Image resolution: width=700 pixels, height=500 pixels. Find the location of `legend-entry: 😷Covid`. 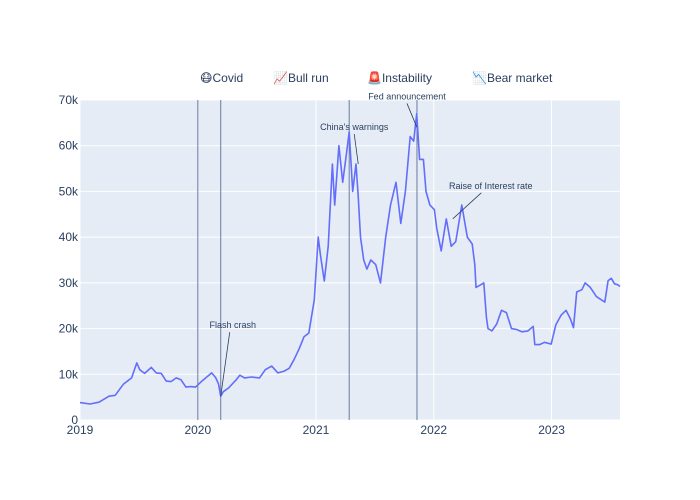

legend-entry: 😷Covid is located at coordinates (221, 78).